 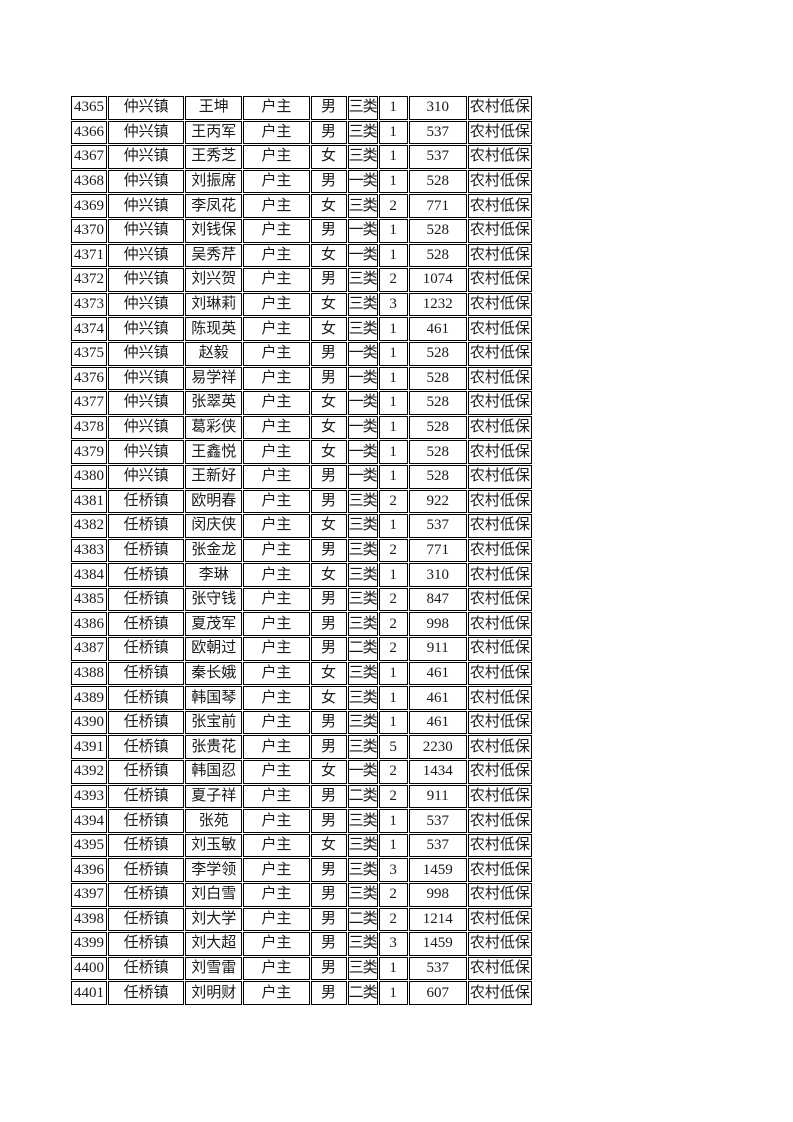 I want to click on cell-name: 韩国忍, so click(x=214, y=772).